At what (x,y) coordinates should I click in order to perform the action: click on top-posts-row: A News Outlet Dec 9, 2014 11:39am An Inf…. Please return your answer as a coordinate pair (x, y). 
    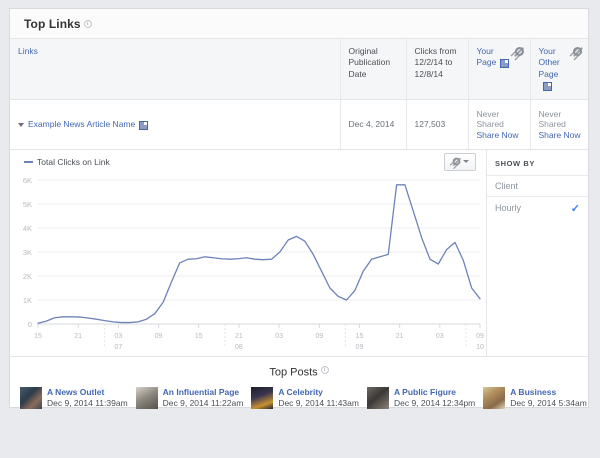
    Looking at the image, I should click on (299, 394).